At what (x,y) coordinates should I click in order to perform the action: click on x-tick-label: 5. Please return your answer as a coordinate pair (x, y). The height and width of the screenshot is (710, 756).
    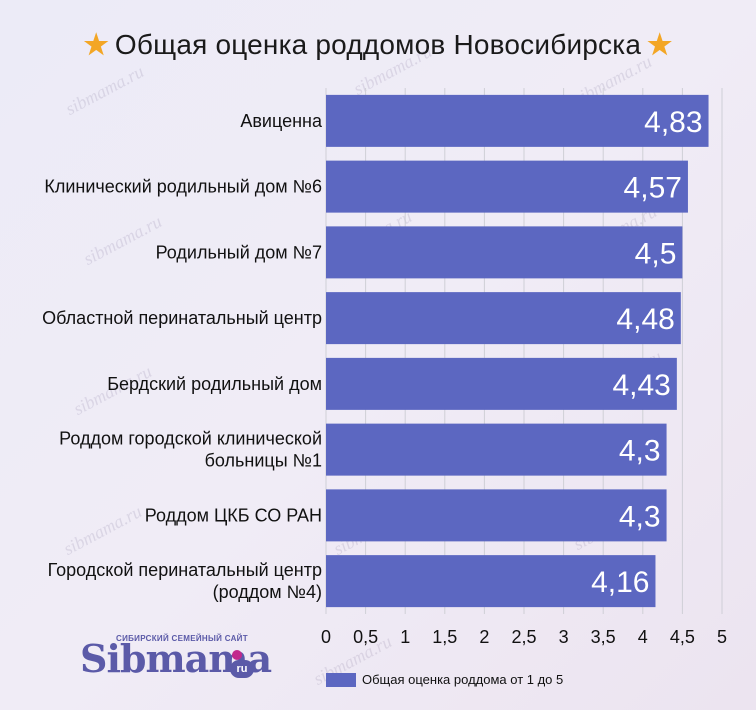
    Looking at the image, I should click on (722, 637).